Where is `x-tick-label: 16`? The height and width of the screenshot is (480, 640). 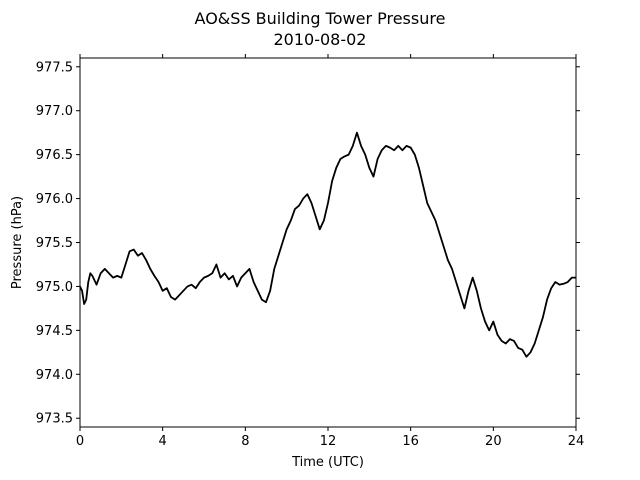
x-tick-label: 16 is located at coordinates (410, 441).